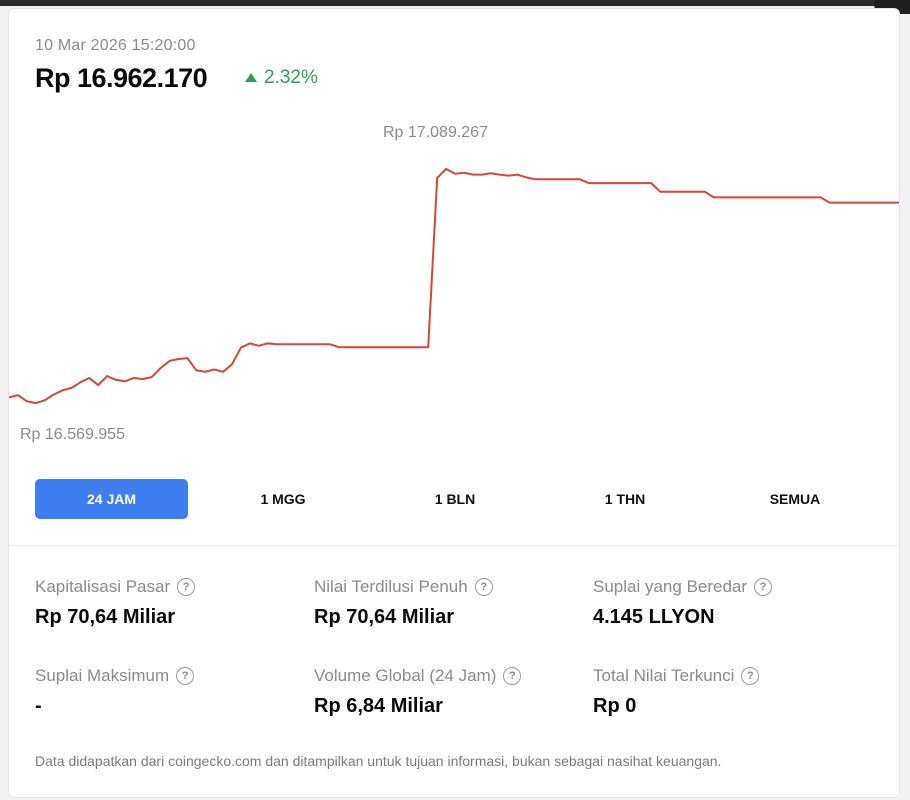  I want to click on chart-low-label: Rp 16.569.955, so click(72, 434).